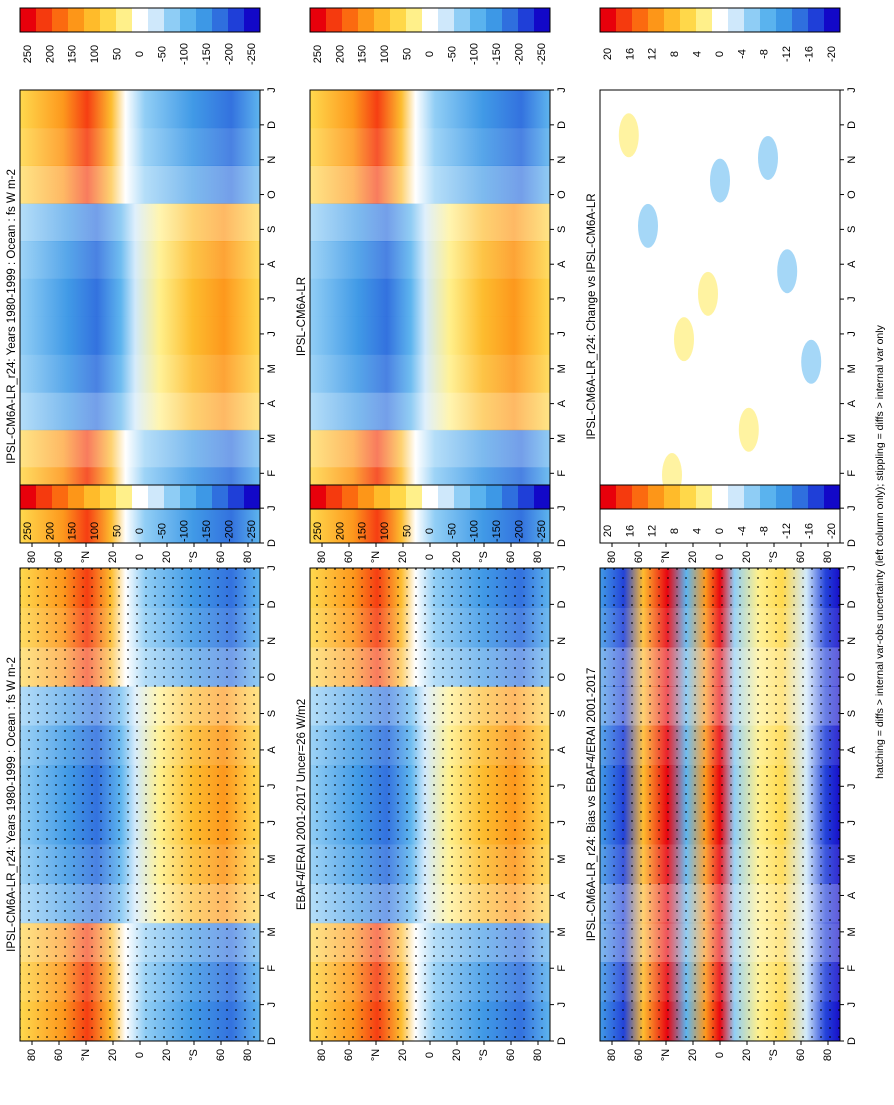  Describe the element at coordinates (653, 54) in the screenshot. I see `colorbar-label: 12` at that location.